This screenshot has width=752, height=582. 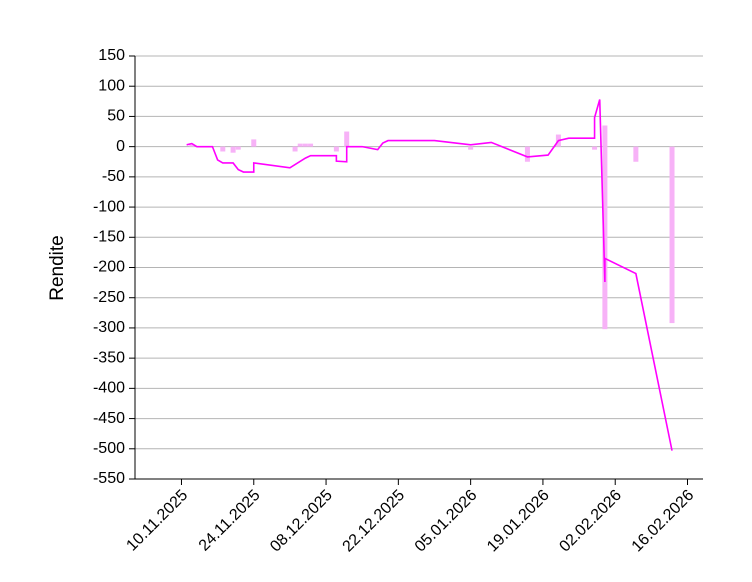 I want to click on y-tick-label: 150, so click(x=111, y=55).